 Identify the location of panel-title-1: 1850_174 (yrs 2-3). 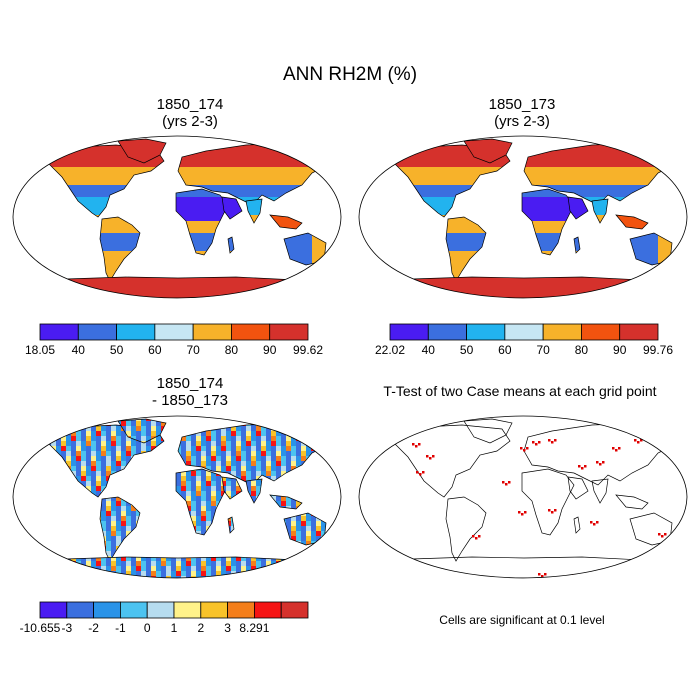
(190, 113).